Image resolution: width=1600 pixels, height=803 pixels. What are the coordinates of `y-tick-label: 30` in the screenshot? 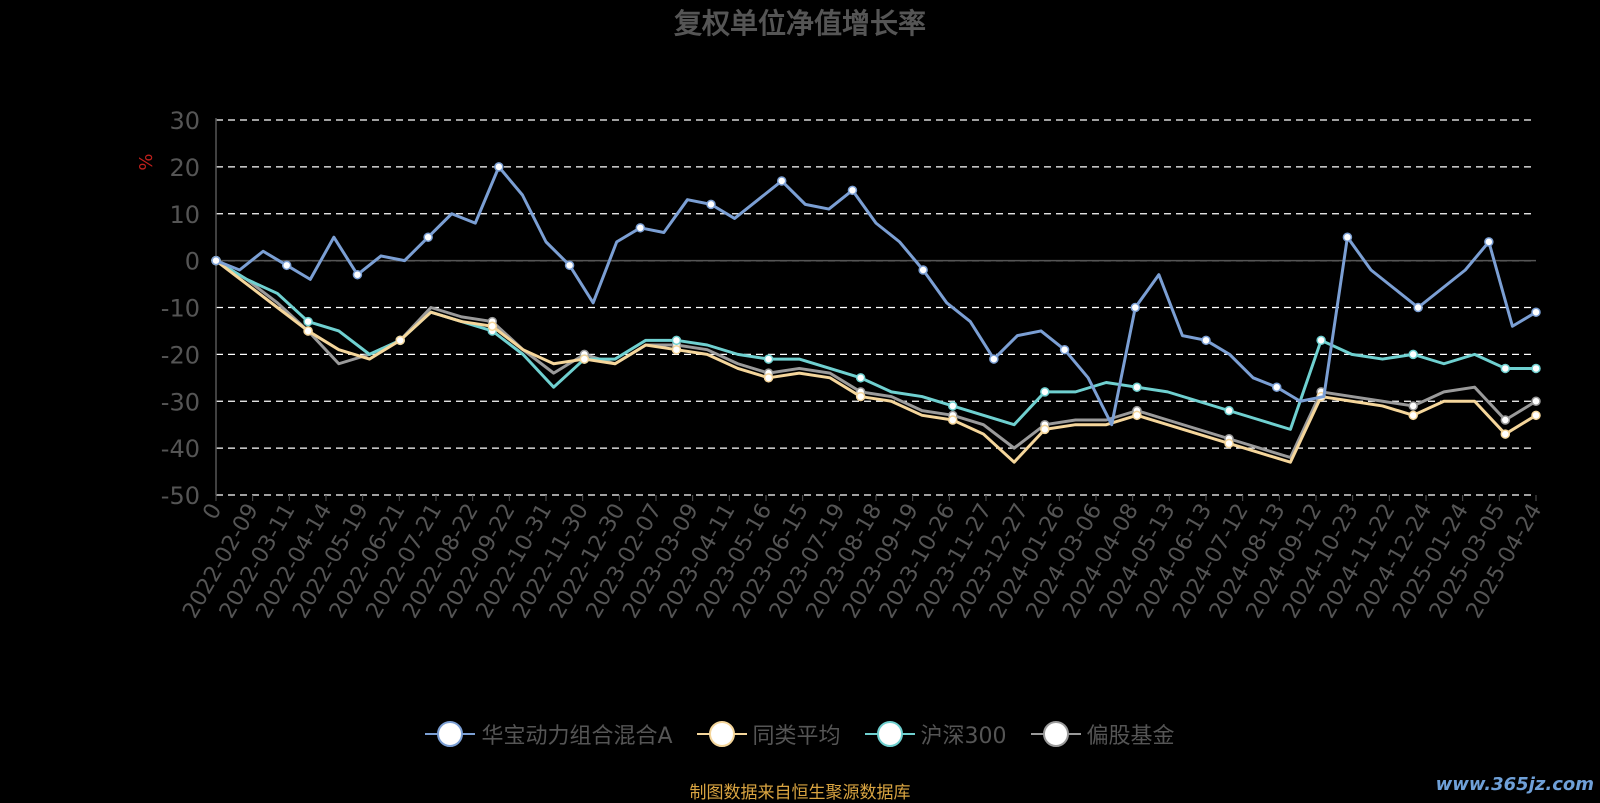 It's located at (184, 121).